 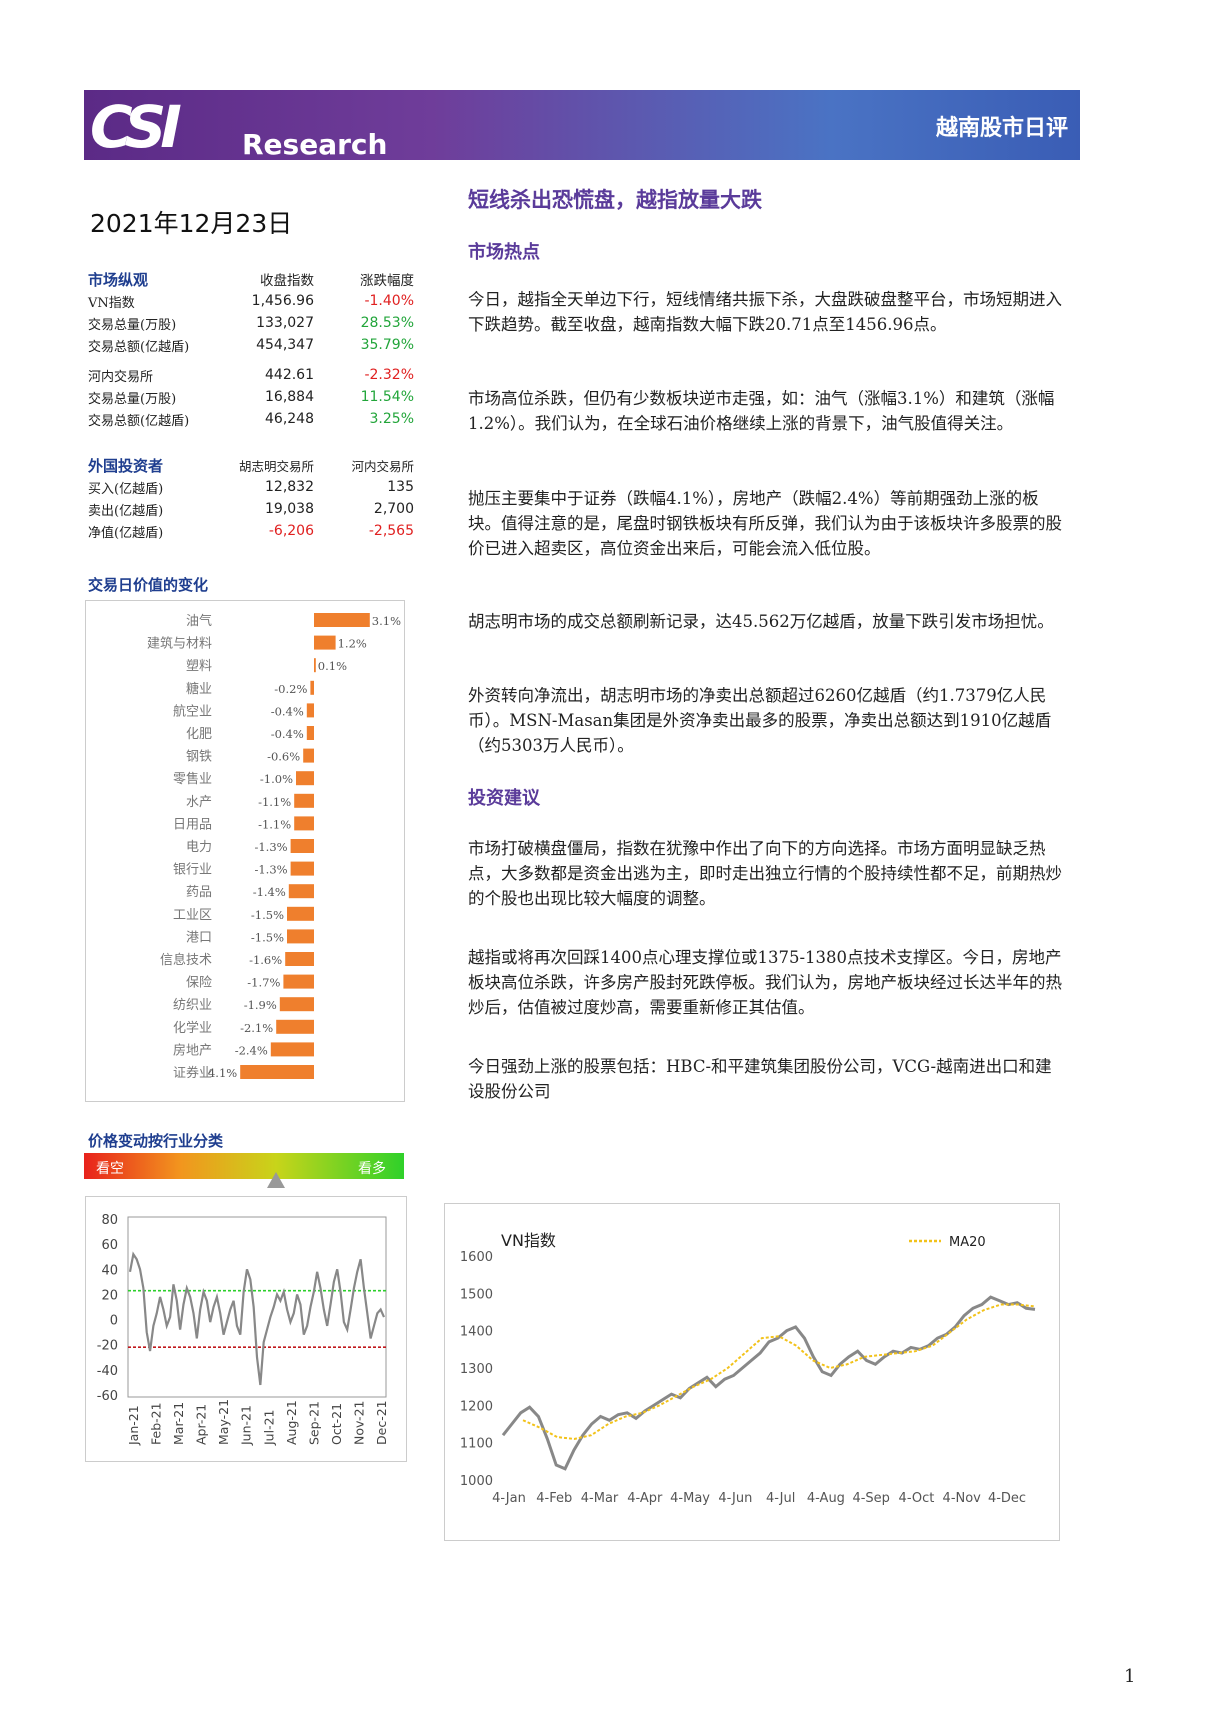 I want to click on row-label: 买入(亿越盾), so click(x=126, y=489).